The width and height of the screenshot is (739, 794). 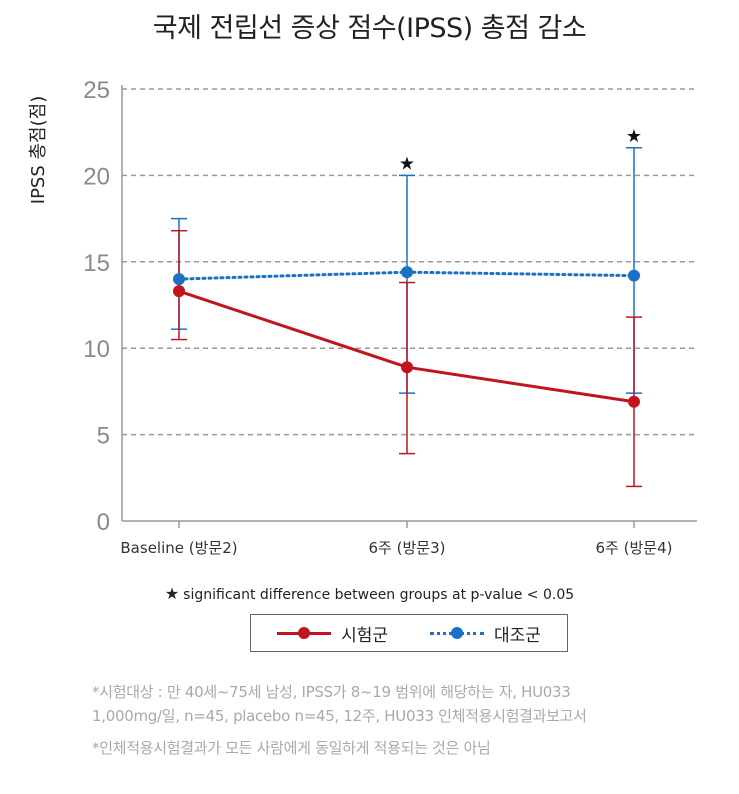 I want to click on star-icon: ★, so click(x=172, y=593).